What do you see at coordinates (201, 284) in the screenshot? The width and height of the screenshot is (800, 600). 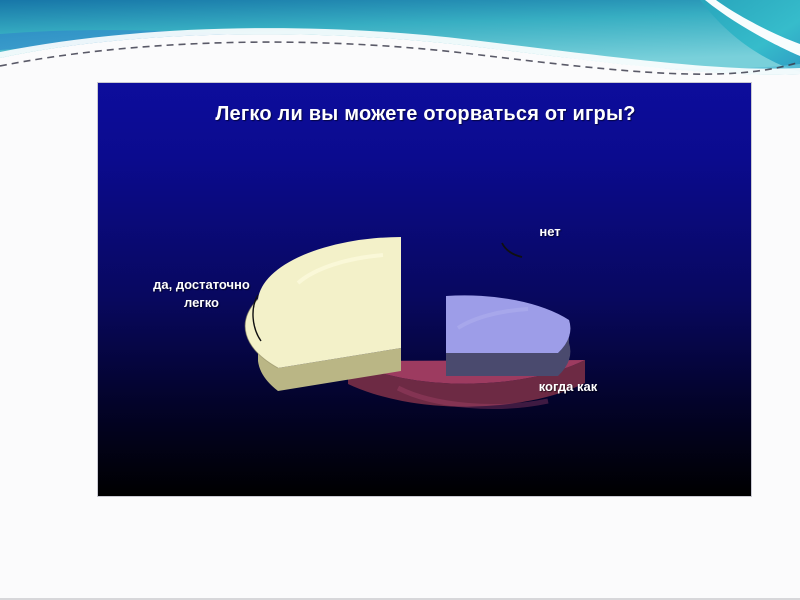 I see `pie-label-da-line1: да, достаточно` at bounding box center [201, 284].